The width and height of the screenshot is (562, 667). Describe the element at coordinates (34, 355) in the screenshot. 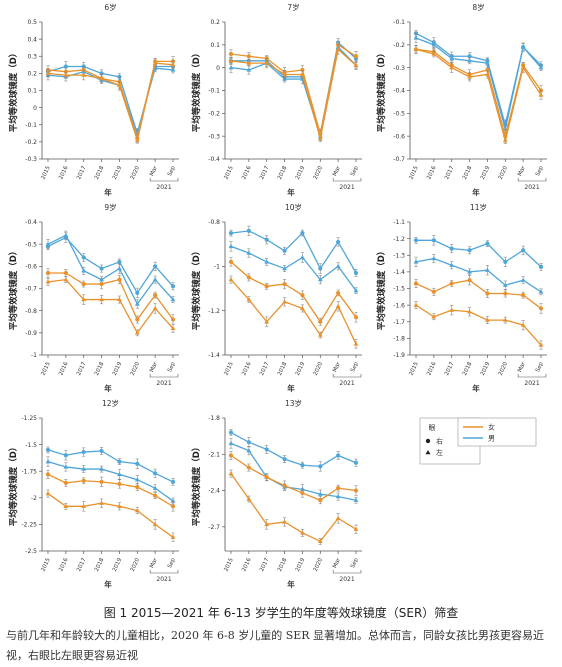

I see `y-tick-label: -1` at that location.